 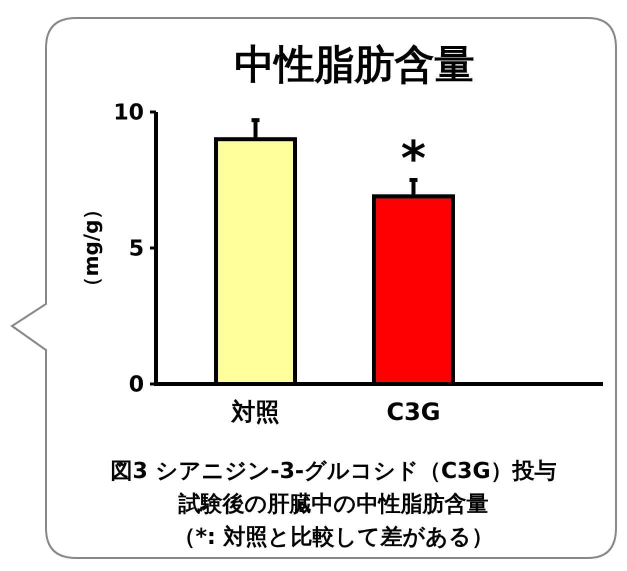 What do you see at coordinates (413, 158) in the screenshot?
I see `annotation: *` at bounding box center [413, 158].